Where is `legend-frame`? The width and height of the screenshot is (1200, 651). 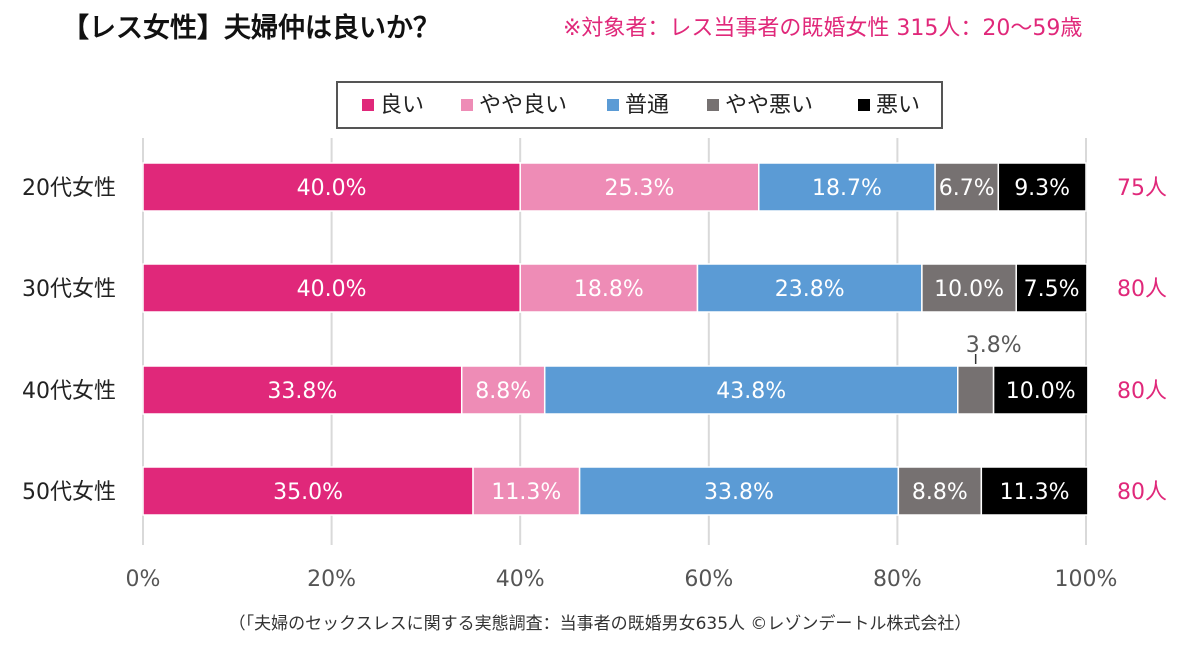 legend-frame is located at coordinates (639, 105).